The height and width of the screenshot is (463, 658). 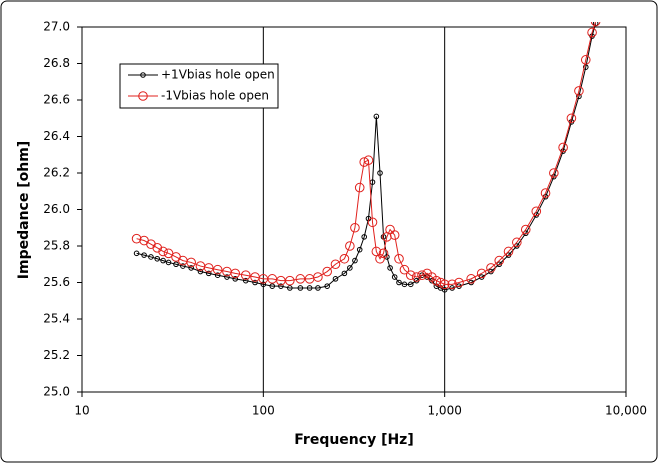 I want to click on x-tick-label: 10,000, so click(x=626, y=411).